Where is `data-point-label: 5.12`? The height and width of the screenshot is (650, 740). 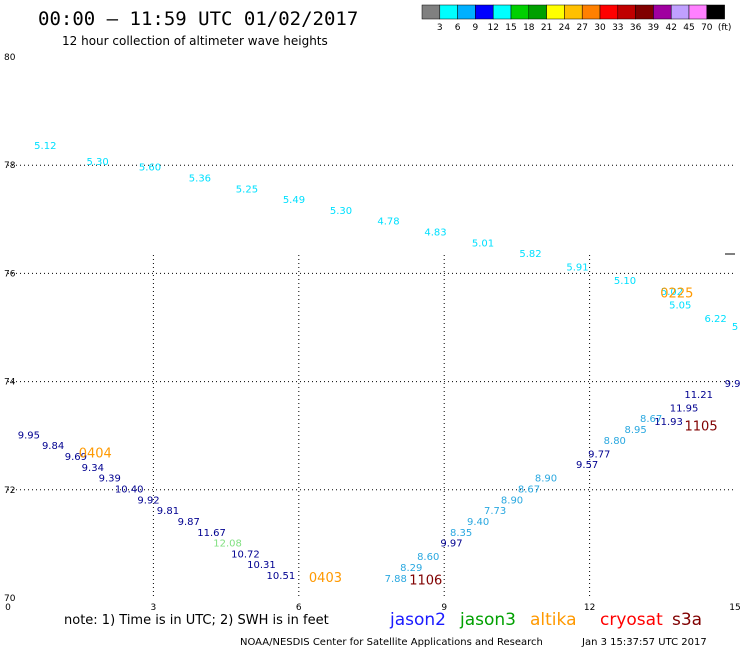
data-point-label: 5.12 is located at coordinates (45, 146).